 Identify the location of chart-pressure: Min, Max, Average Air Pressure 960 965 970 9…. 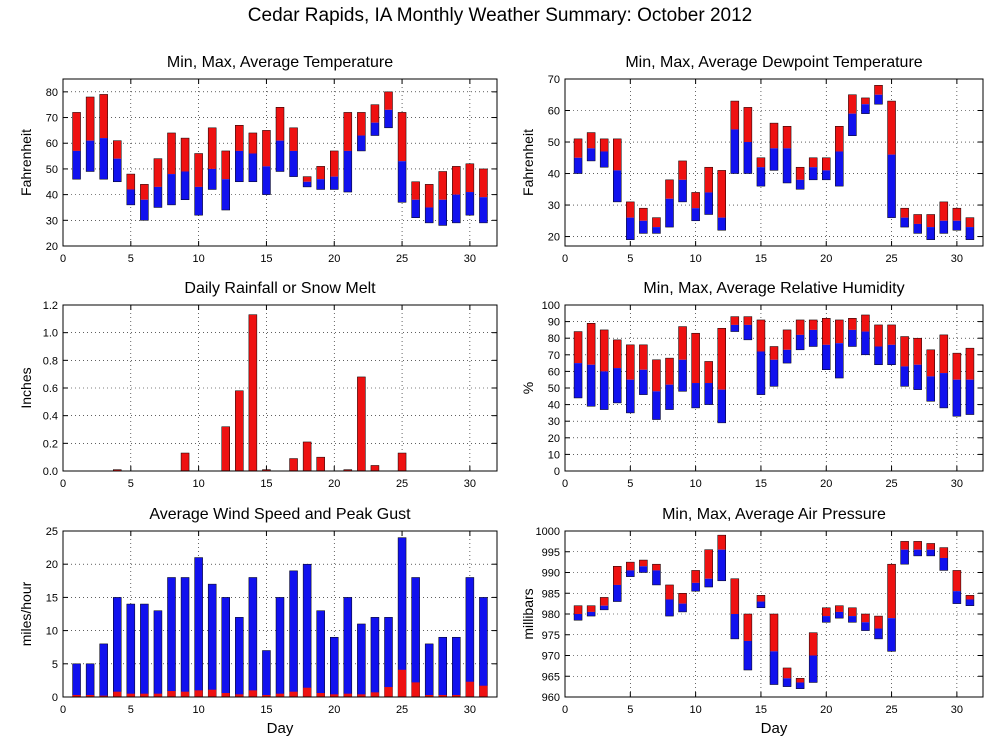
(752, 621).